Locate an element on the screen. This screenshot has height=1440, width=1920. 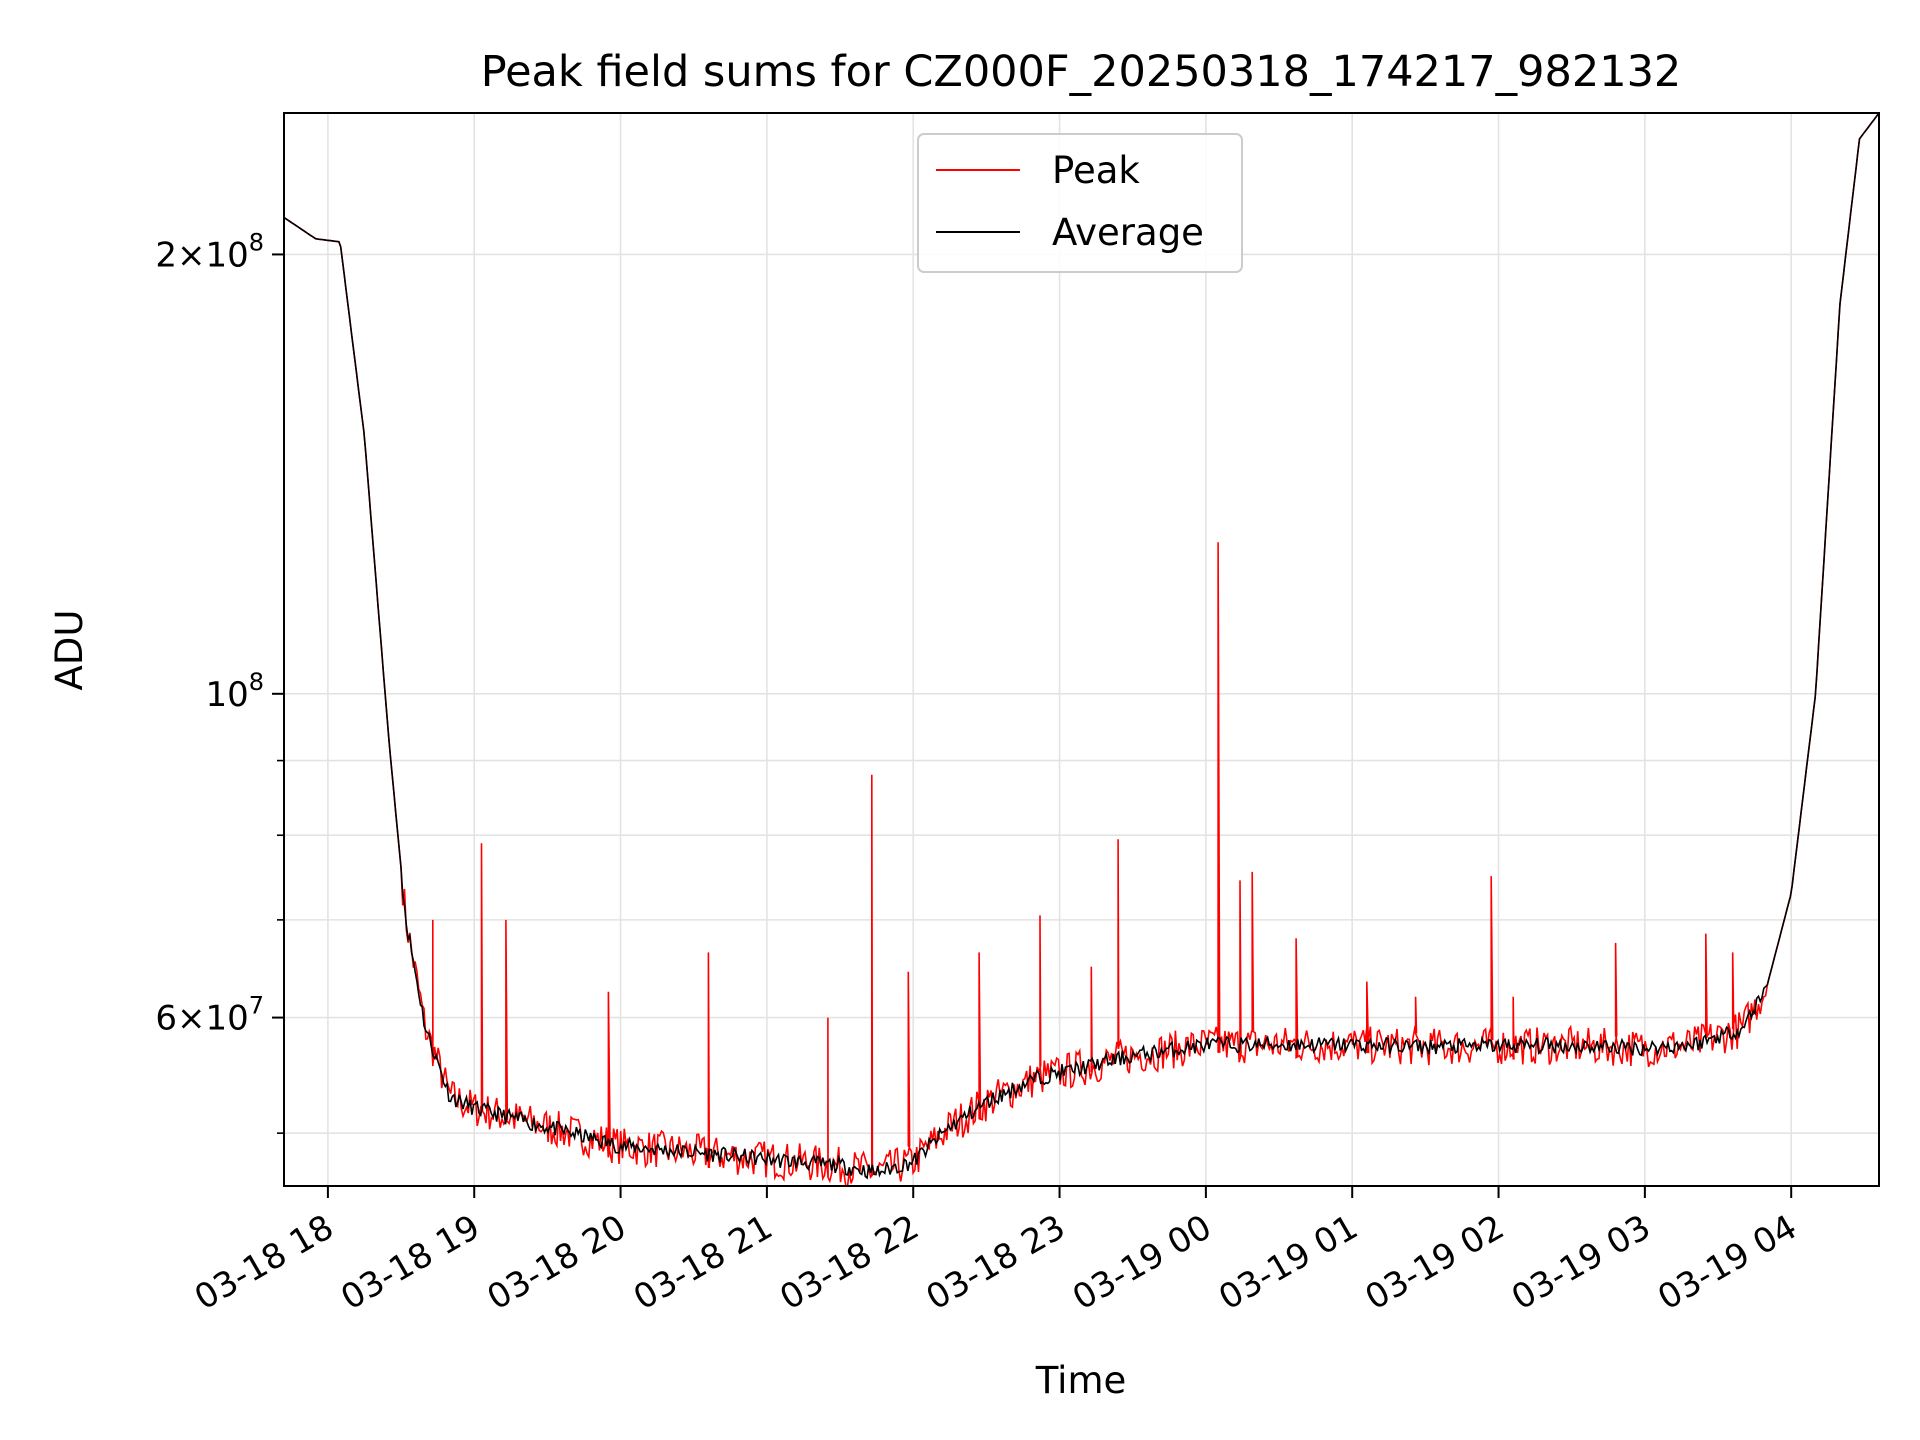
y-tick-label: 2×108 is located at coordinates (209, 251).